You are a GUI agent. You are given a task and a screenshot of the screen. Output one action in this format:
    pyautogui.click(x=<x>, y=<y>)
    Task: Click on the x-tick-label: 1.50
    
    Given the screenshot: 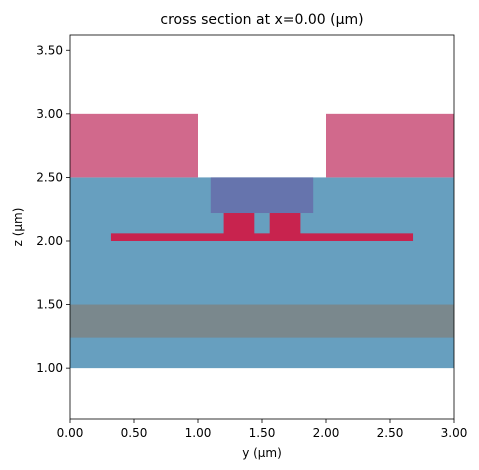 What is the action you would take?
    pyautogui.click(x=262, y=433)
    